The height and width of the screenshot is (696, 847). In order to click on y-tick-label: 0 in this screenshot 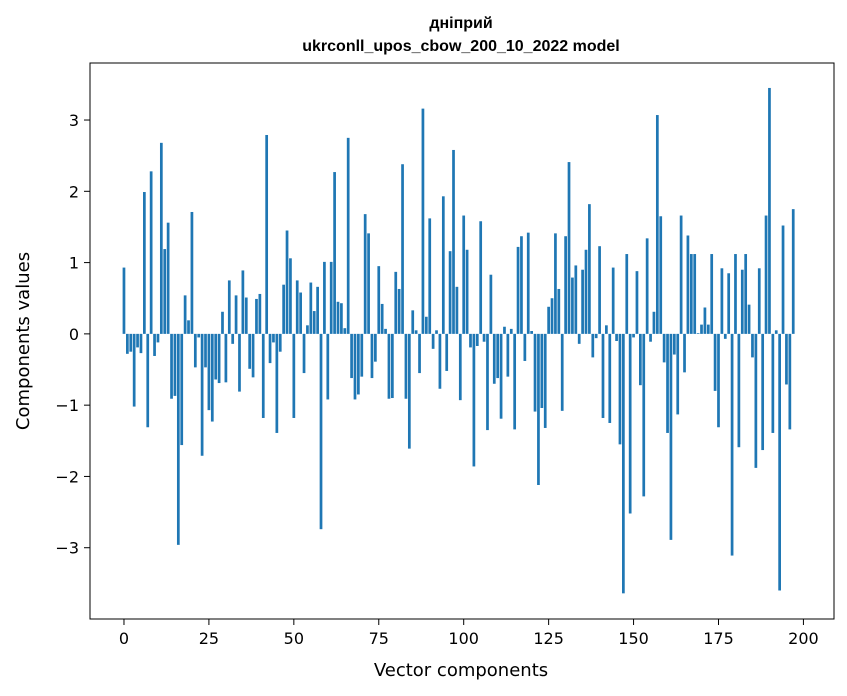, I will do `click(74, 334)`.